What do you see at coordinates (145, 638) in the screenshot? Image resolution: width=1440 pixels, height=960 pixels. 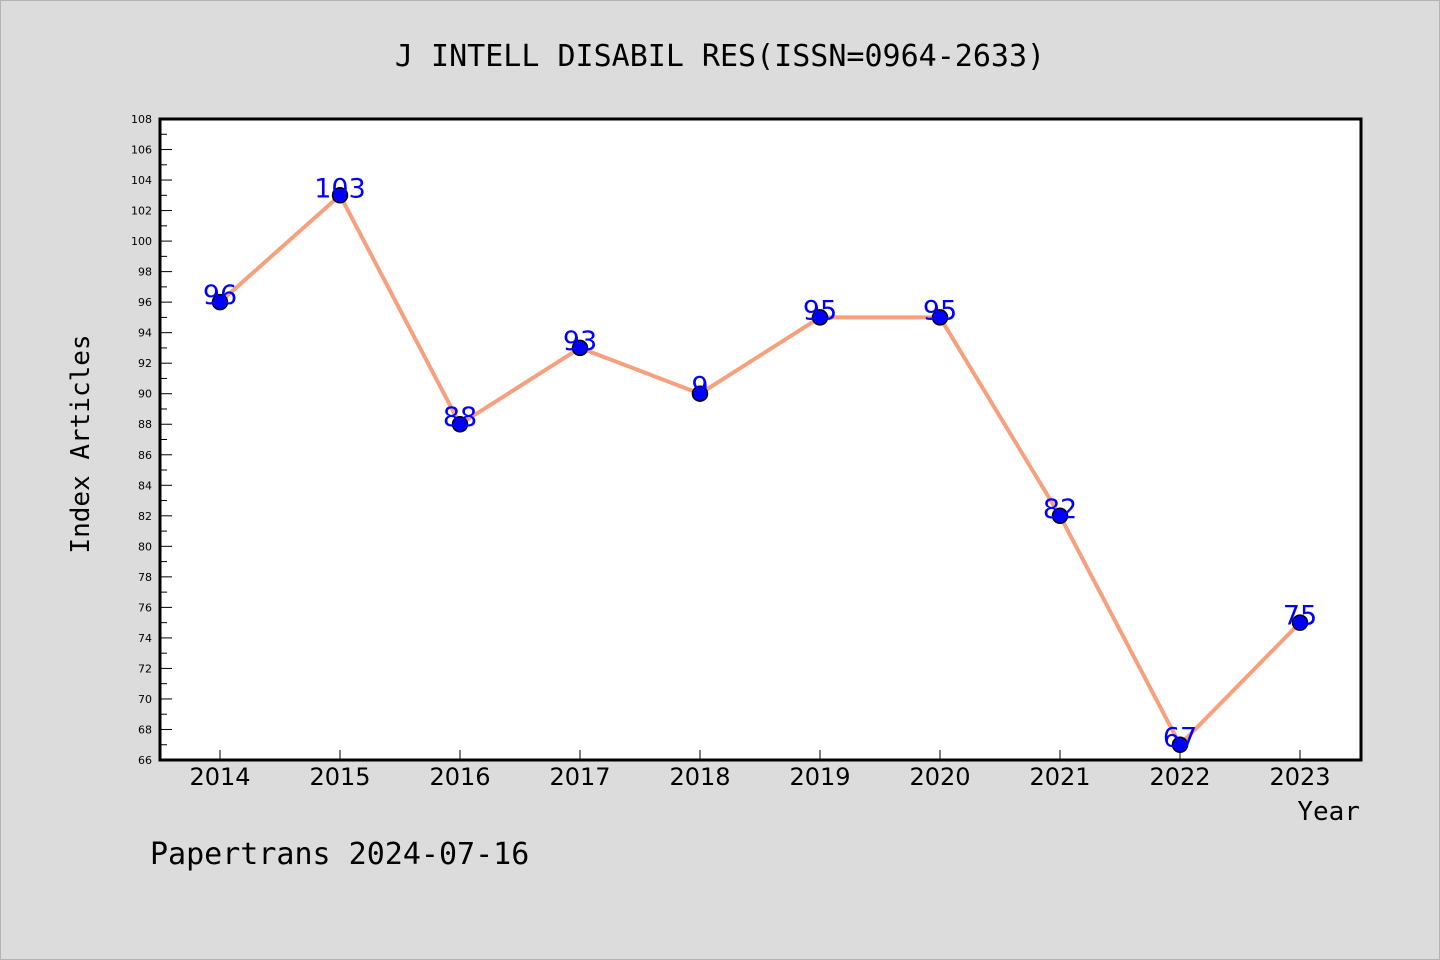 I see `y-tick-label: 74` at bounding box center [145, 638].